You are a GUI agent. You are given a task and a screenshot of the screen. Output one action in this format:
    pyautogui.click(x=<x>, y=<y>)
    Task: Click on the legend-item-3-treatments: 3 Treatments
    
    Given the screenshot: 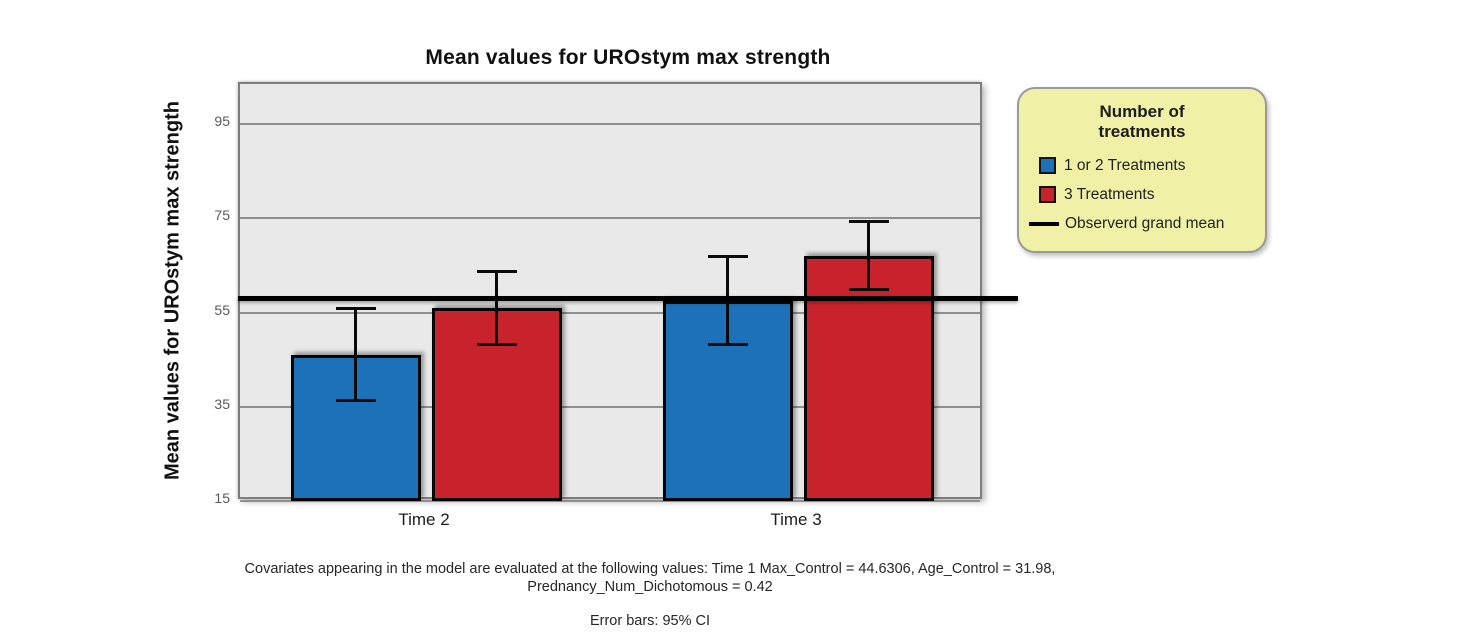 What is the action you would take?
    pyautogui.click(x=1152, y=194)
    